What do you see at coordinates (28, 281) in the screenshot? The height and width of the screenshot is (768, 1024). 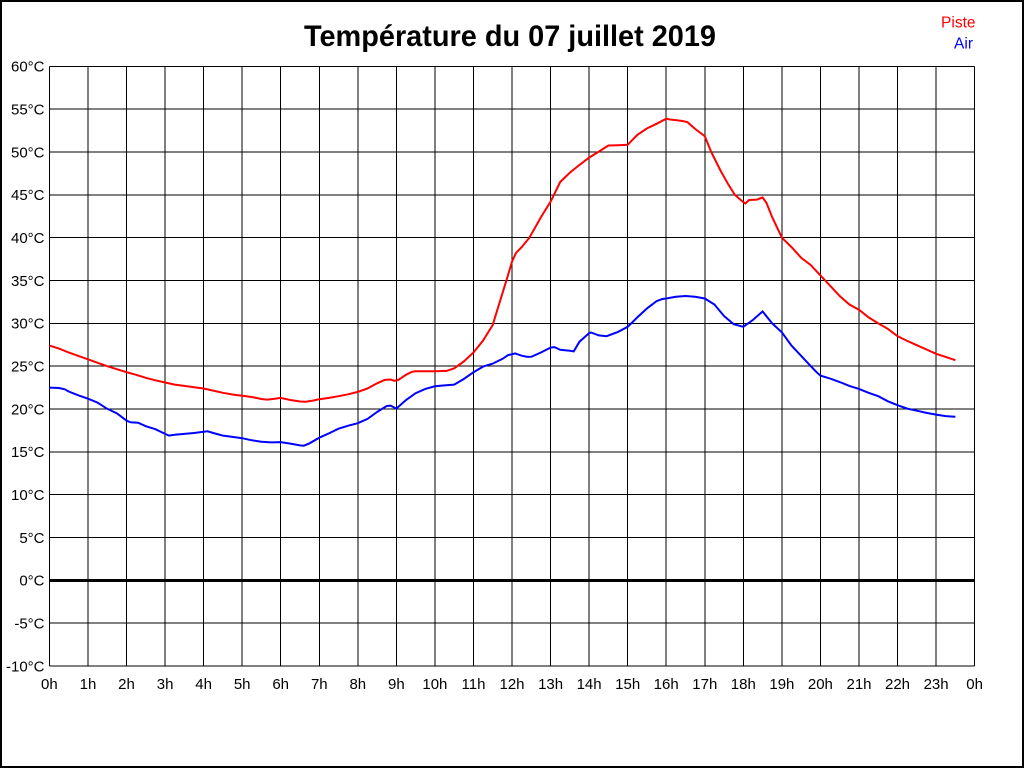 I see `svg-text: 35°C` at bounding box center [28, 281].